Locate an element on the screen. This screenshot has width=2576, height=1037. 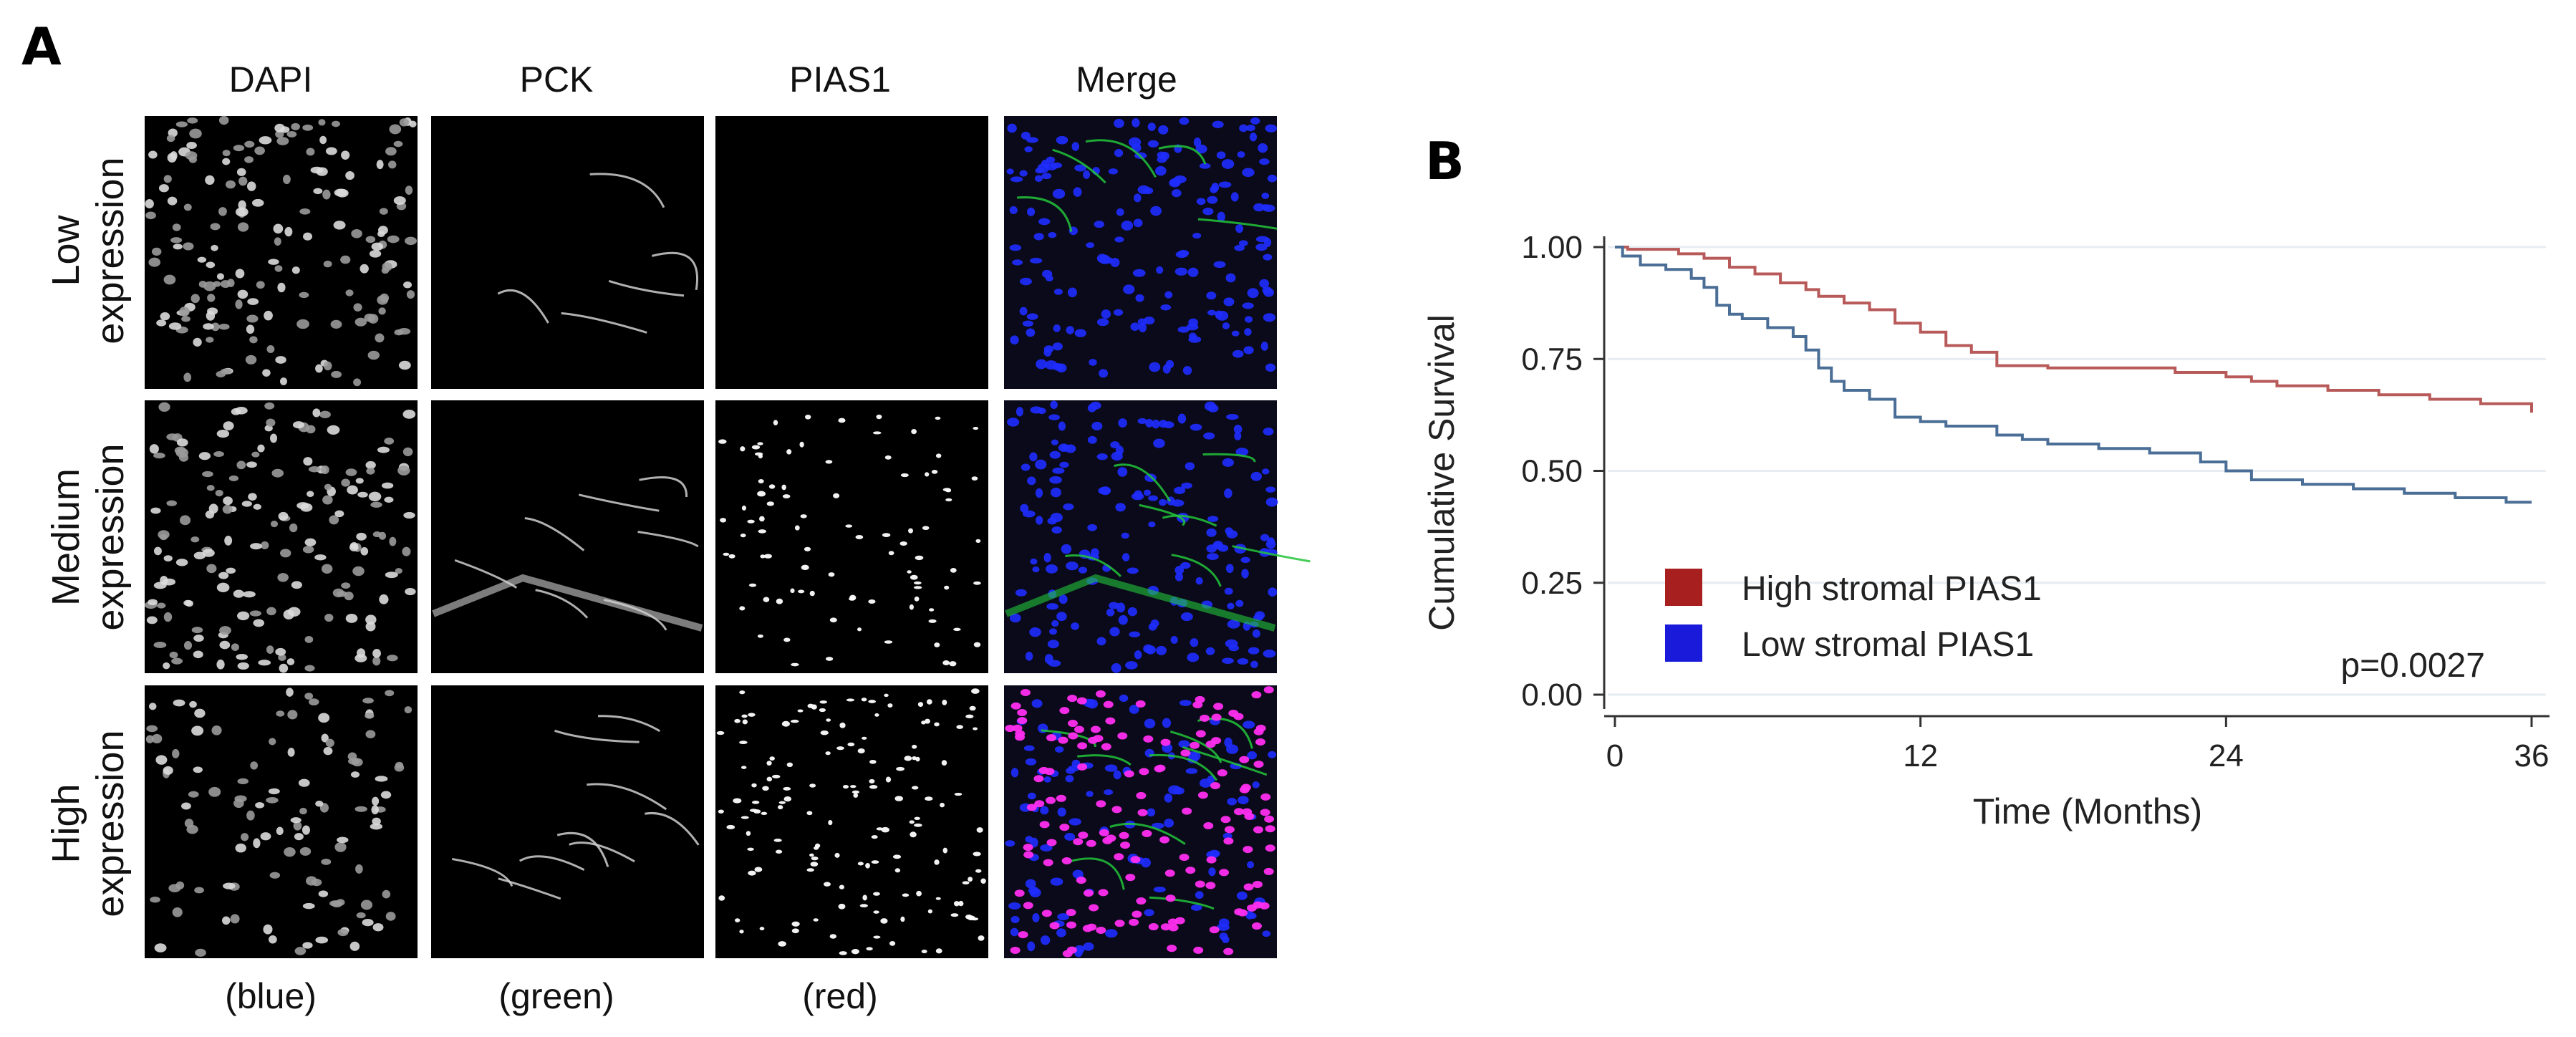
legend-swatch-high is located at coordinates (1684, 587).